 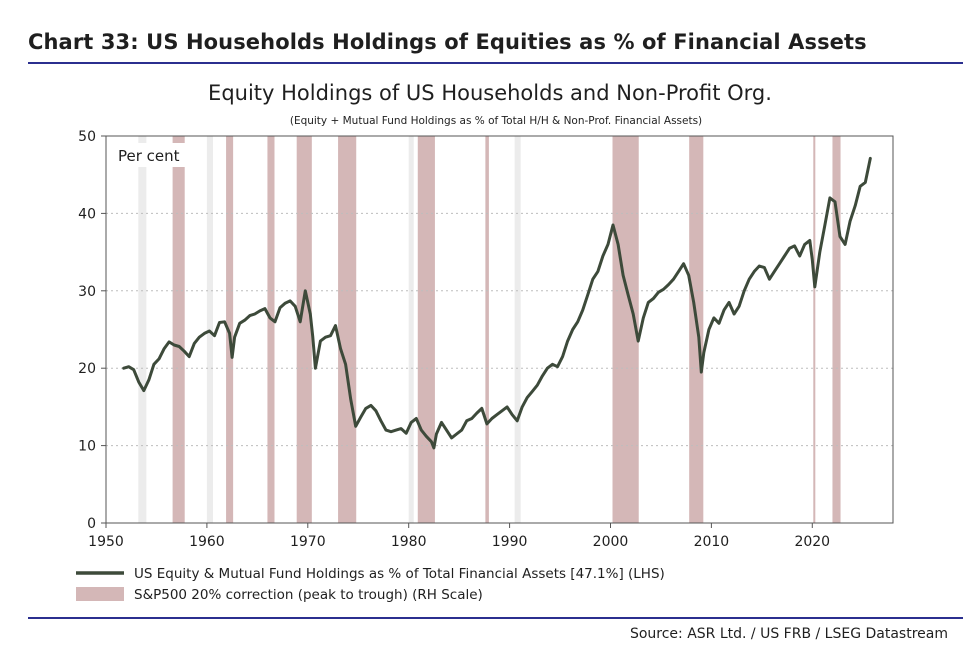 I want to click on x-tick-label-1970: 1970, so click(x=308, y=542).